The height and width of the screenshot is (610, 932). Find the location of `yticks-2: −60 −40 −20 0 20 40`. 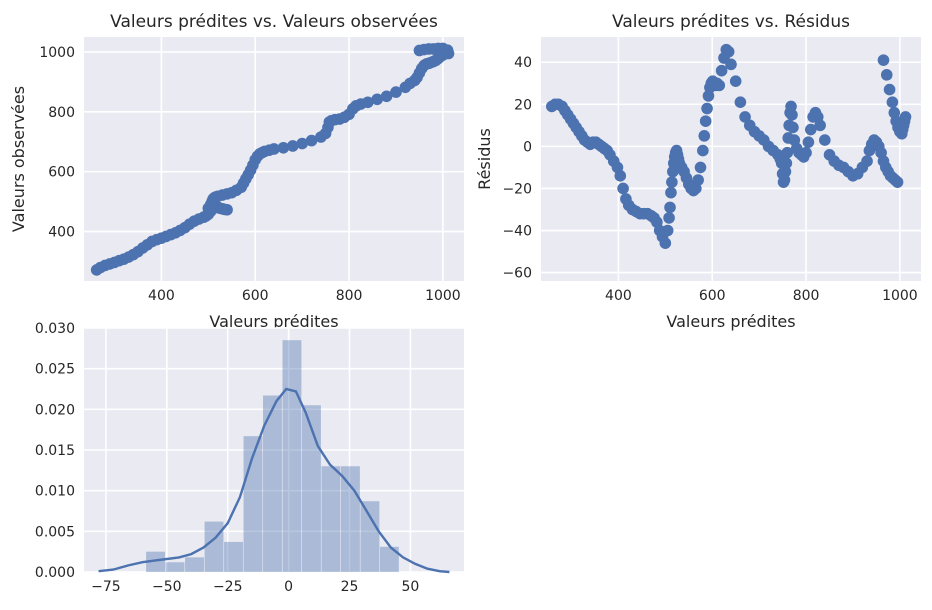

yticks-2: −60 −40 −20 0 20 40 is located at coordinates (517, 168).